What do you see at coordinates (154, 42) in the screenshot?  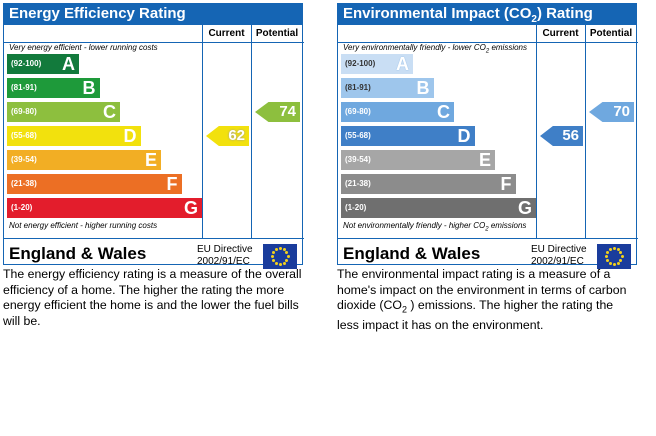 I see `header-divider` at bounding box center [154, 42].